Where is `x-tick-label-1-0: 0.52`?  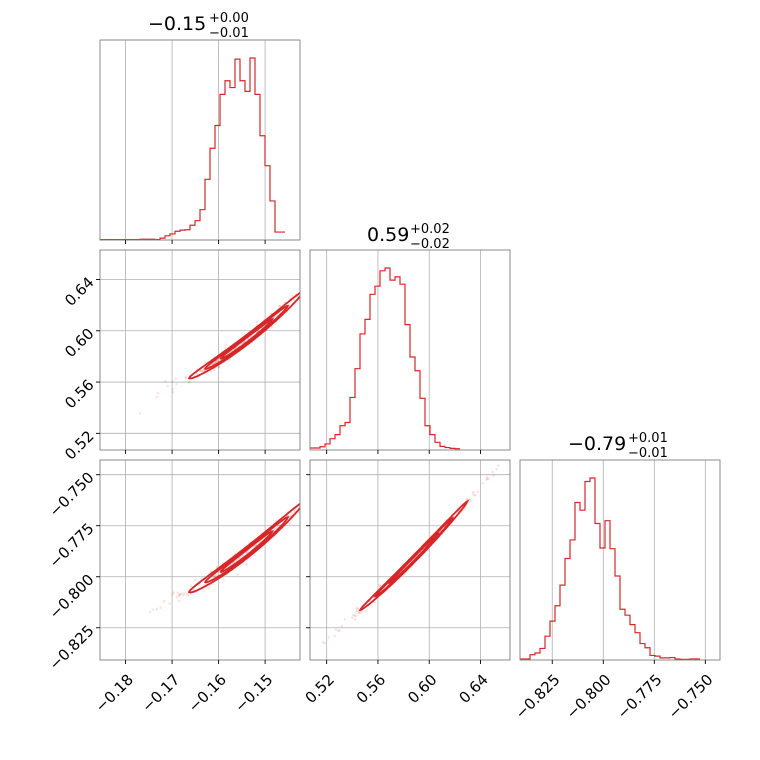
x-tick-label-1-0: 0.52 is located at coordinates (320, 689).